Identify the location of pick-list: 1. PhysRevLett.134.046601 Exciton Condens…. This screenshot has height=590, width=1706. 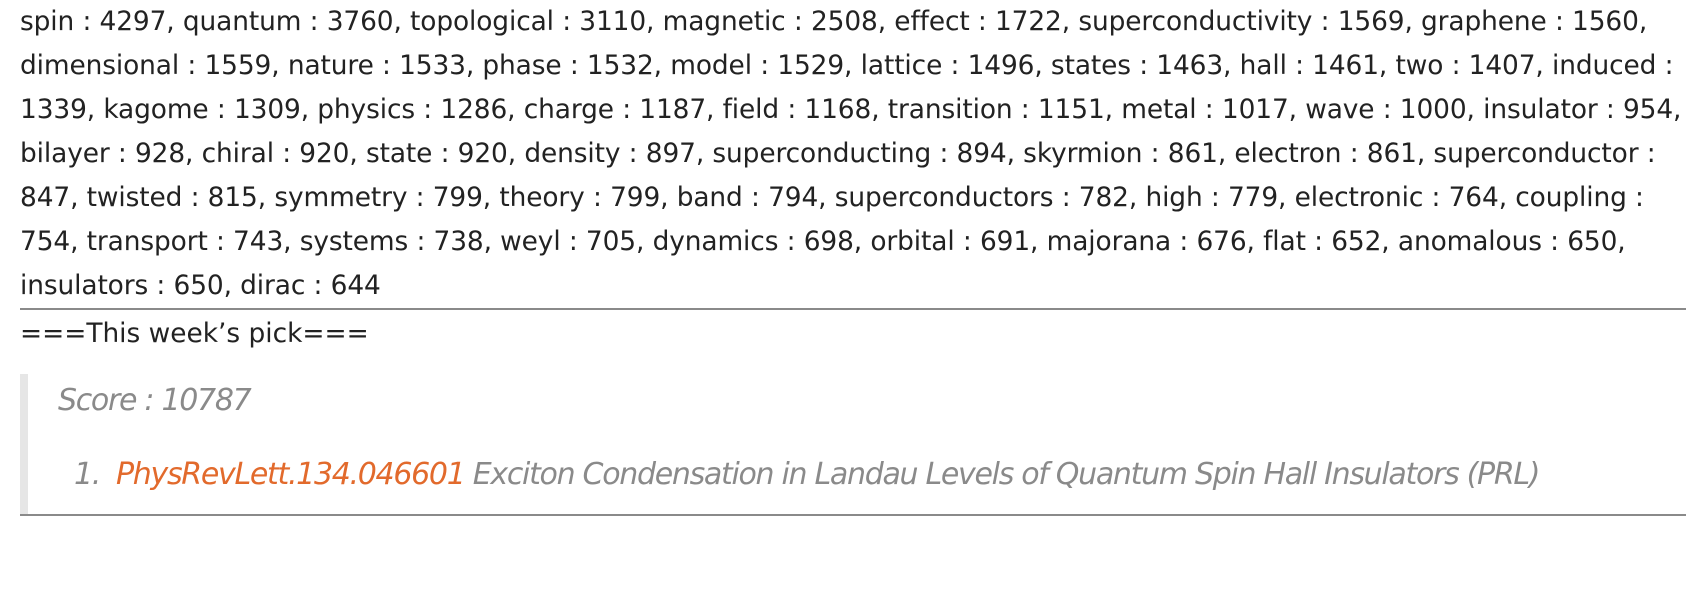
(872, 475).